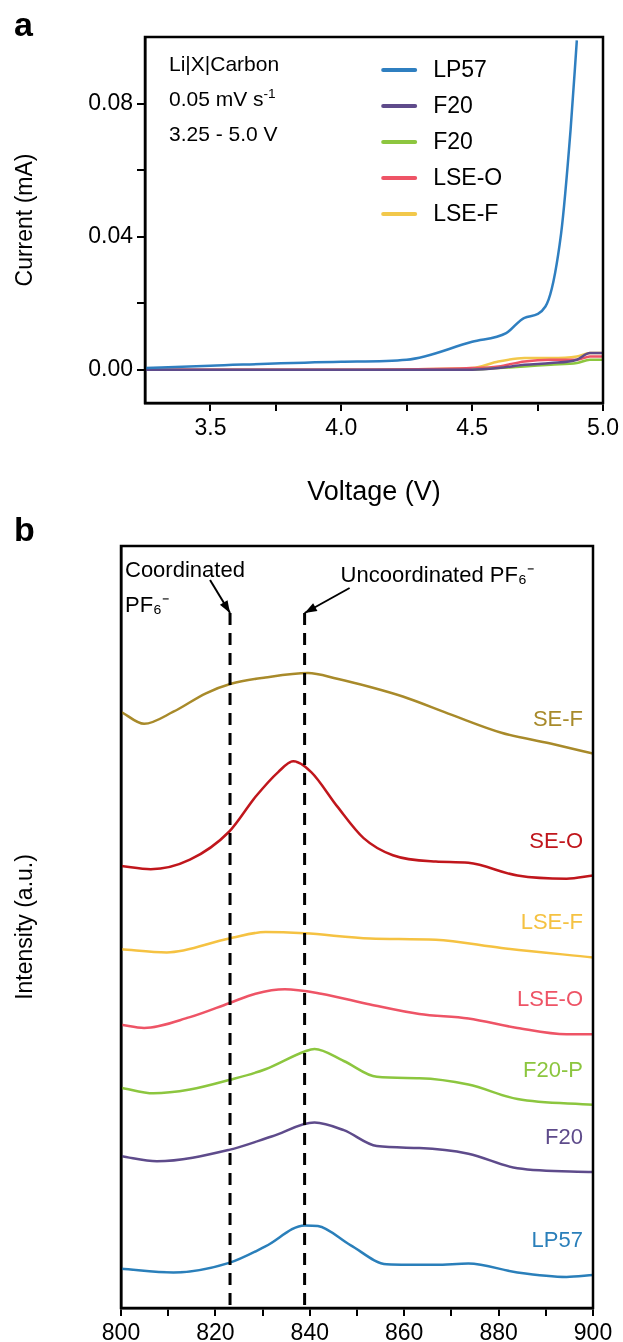  Describe the element at coordinates (557, 1239) in the screenshot. I see `series-label: LP57` at that location.